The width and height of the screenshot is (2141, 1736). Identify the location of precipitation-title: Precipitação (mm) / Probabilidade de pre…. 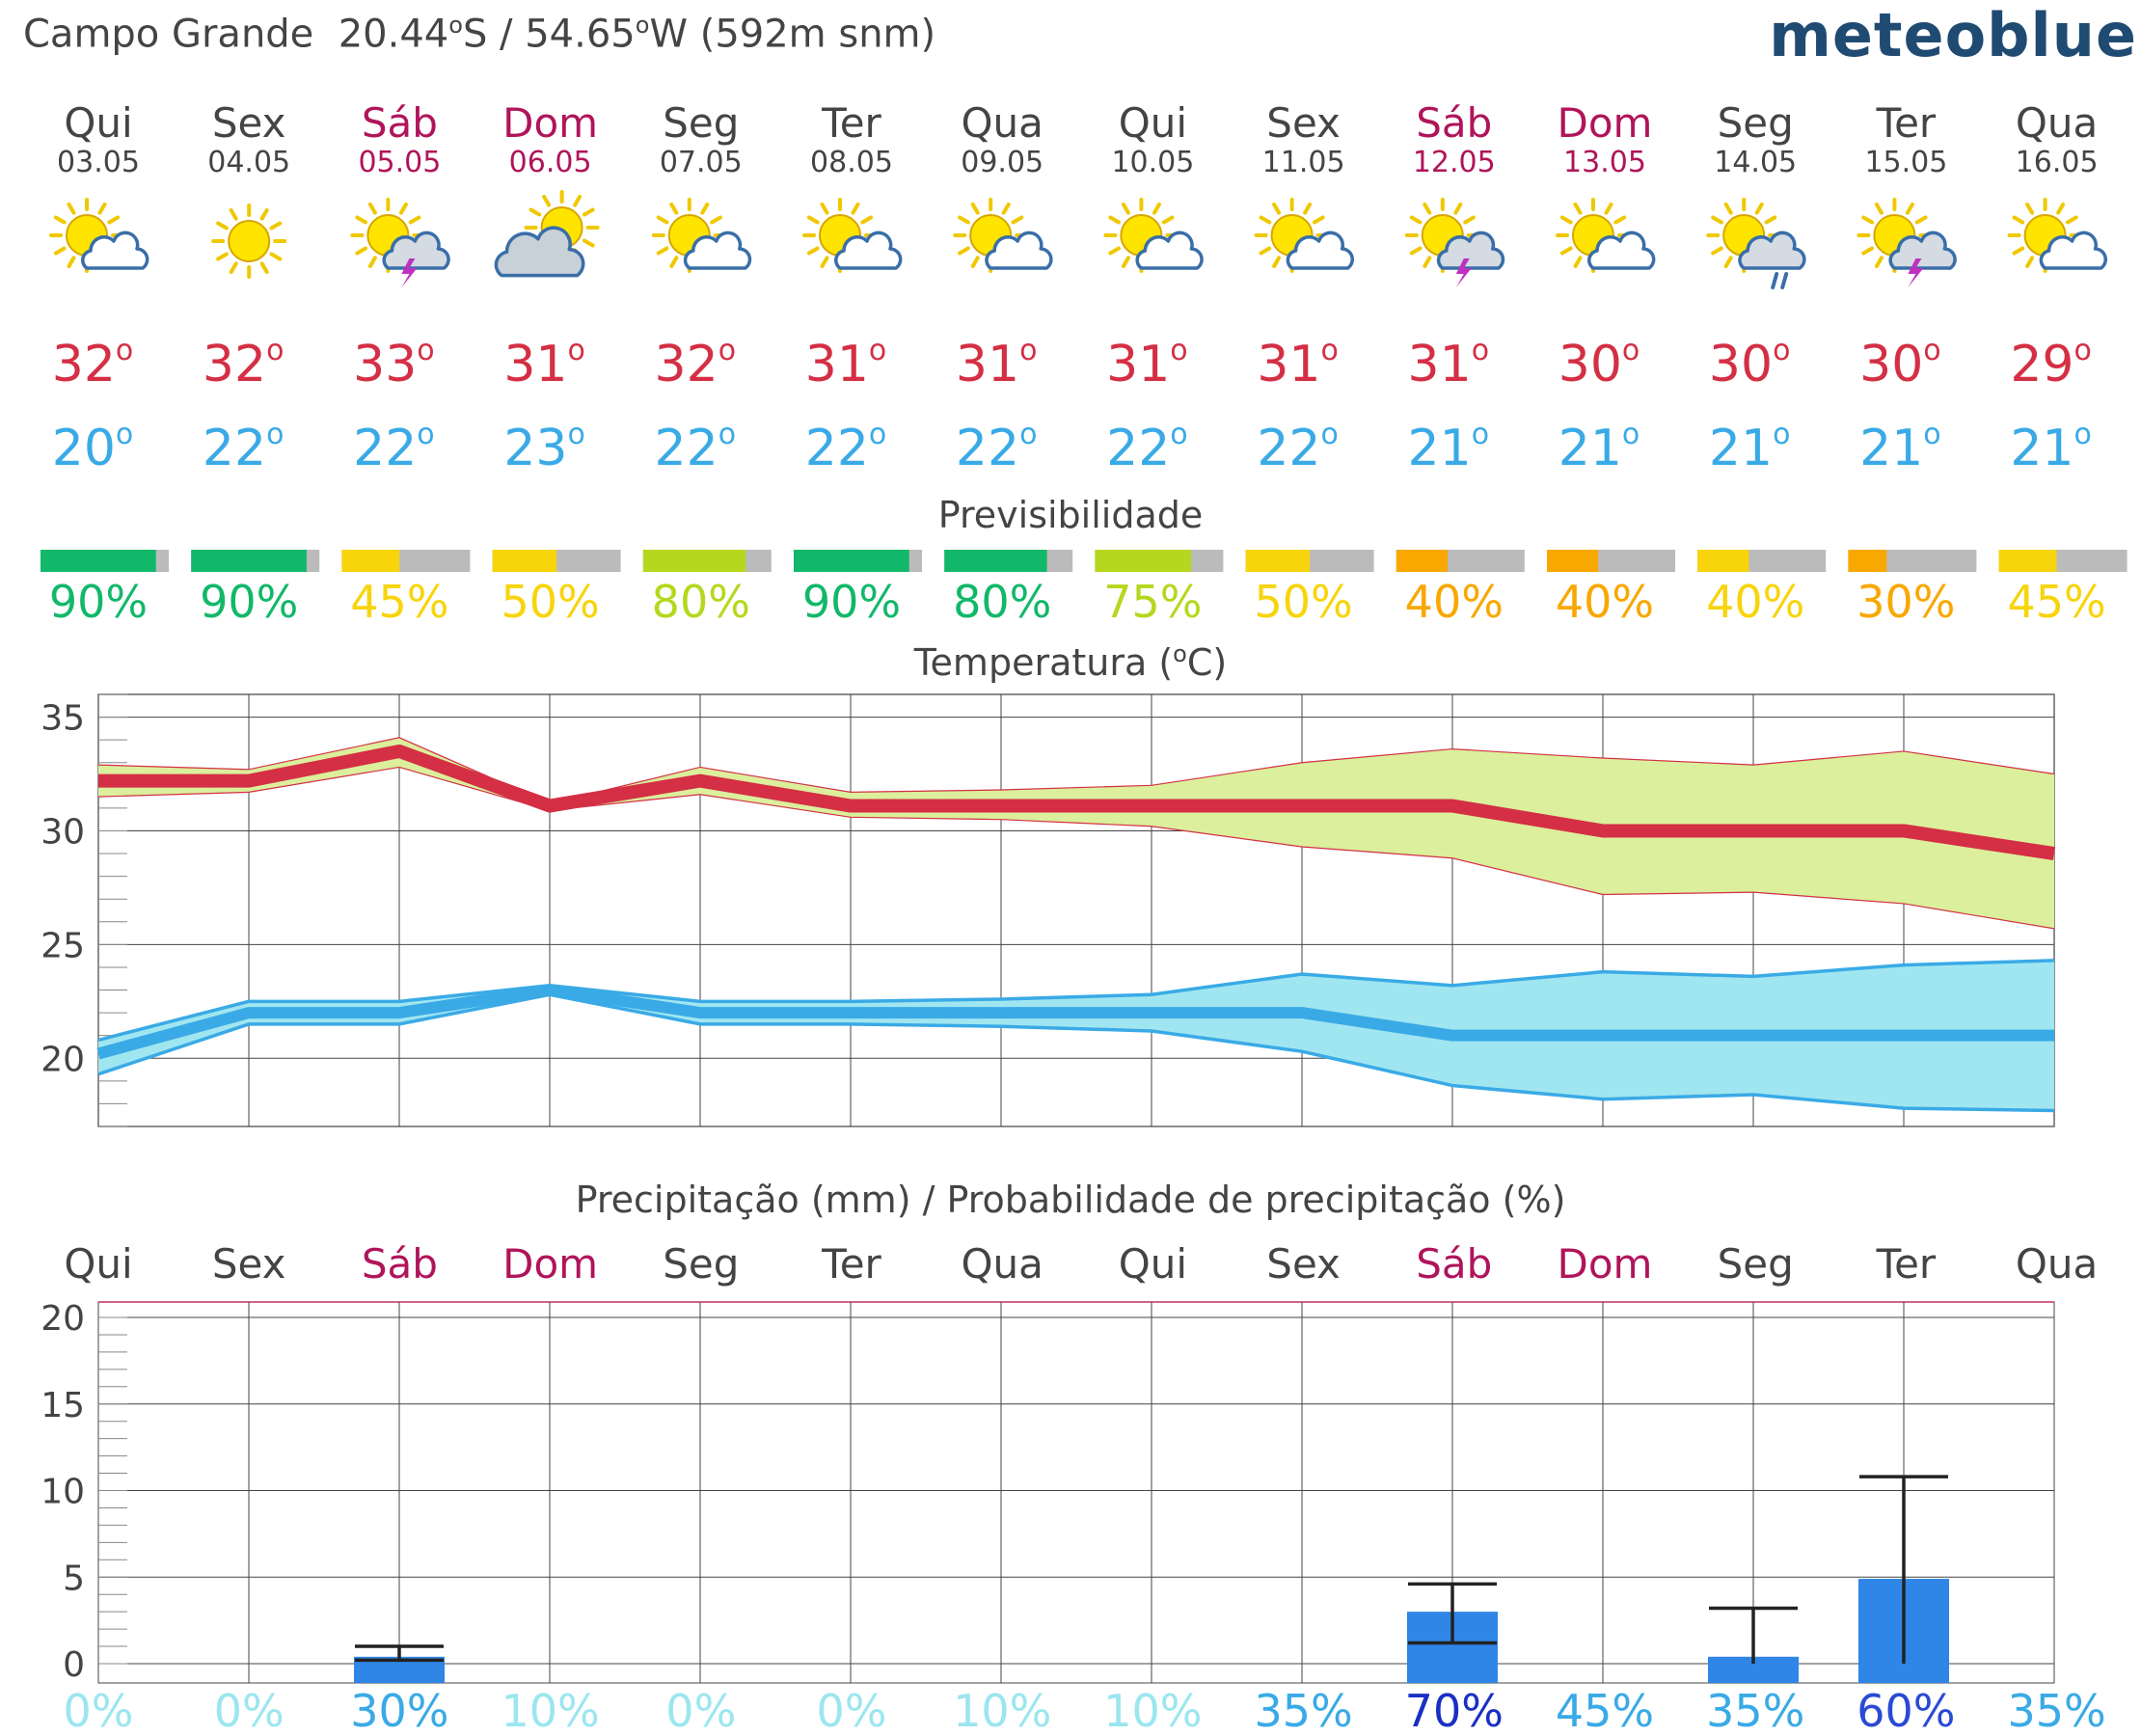
(1071, 1200).